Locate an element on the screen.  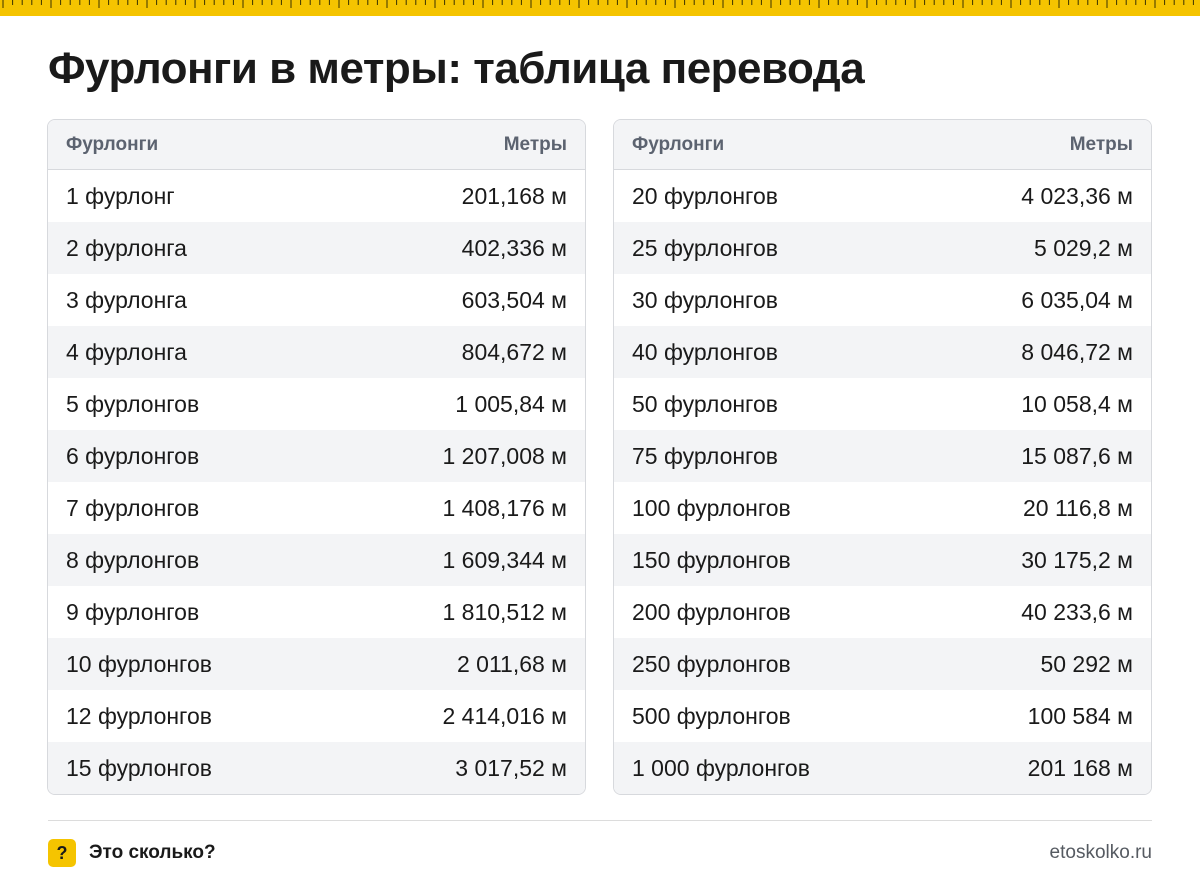
furlongs-cell: 8 фурлонгов is located at coordinates (133, 559).